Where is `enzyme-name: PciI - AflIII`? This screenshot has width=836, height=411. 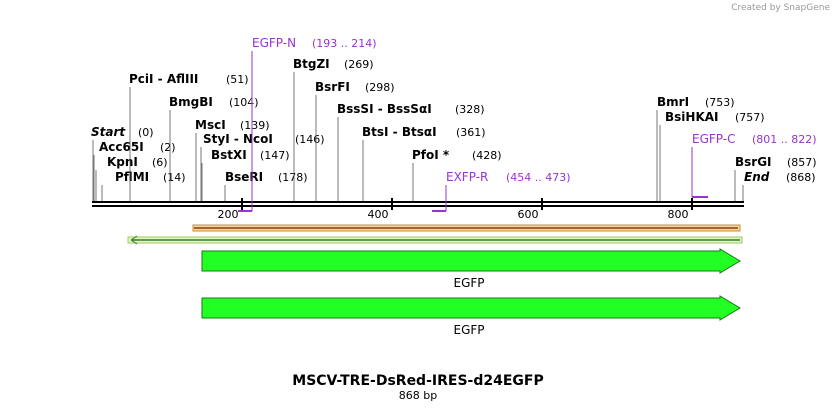 enzyme-name: PciI - AflIII is located at coordinates (163, 79).